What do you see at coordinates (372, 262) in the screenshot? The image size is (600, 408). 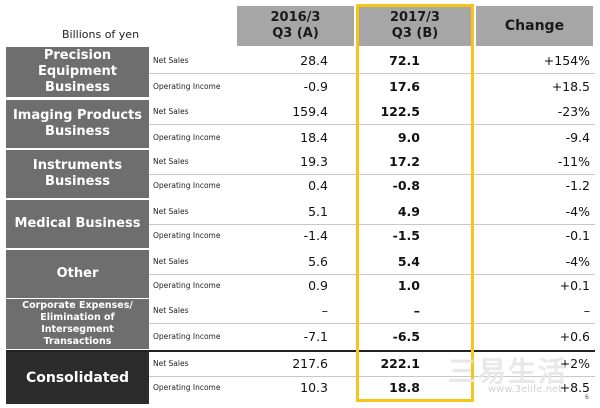 I see `table-row: Net Sales 5.6 5.4 -4%` at bounding box center [372, 262].